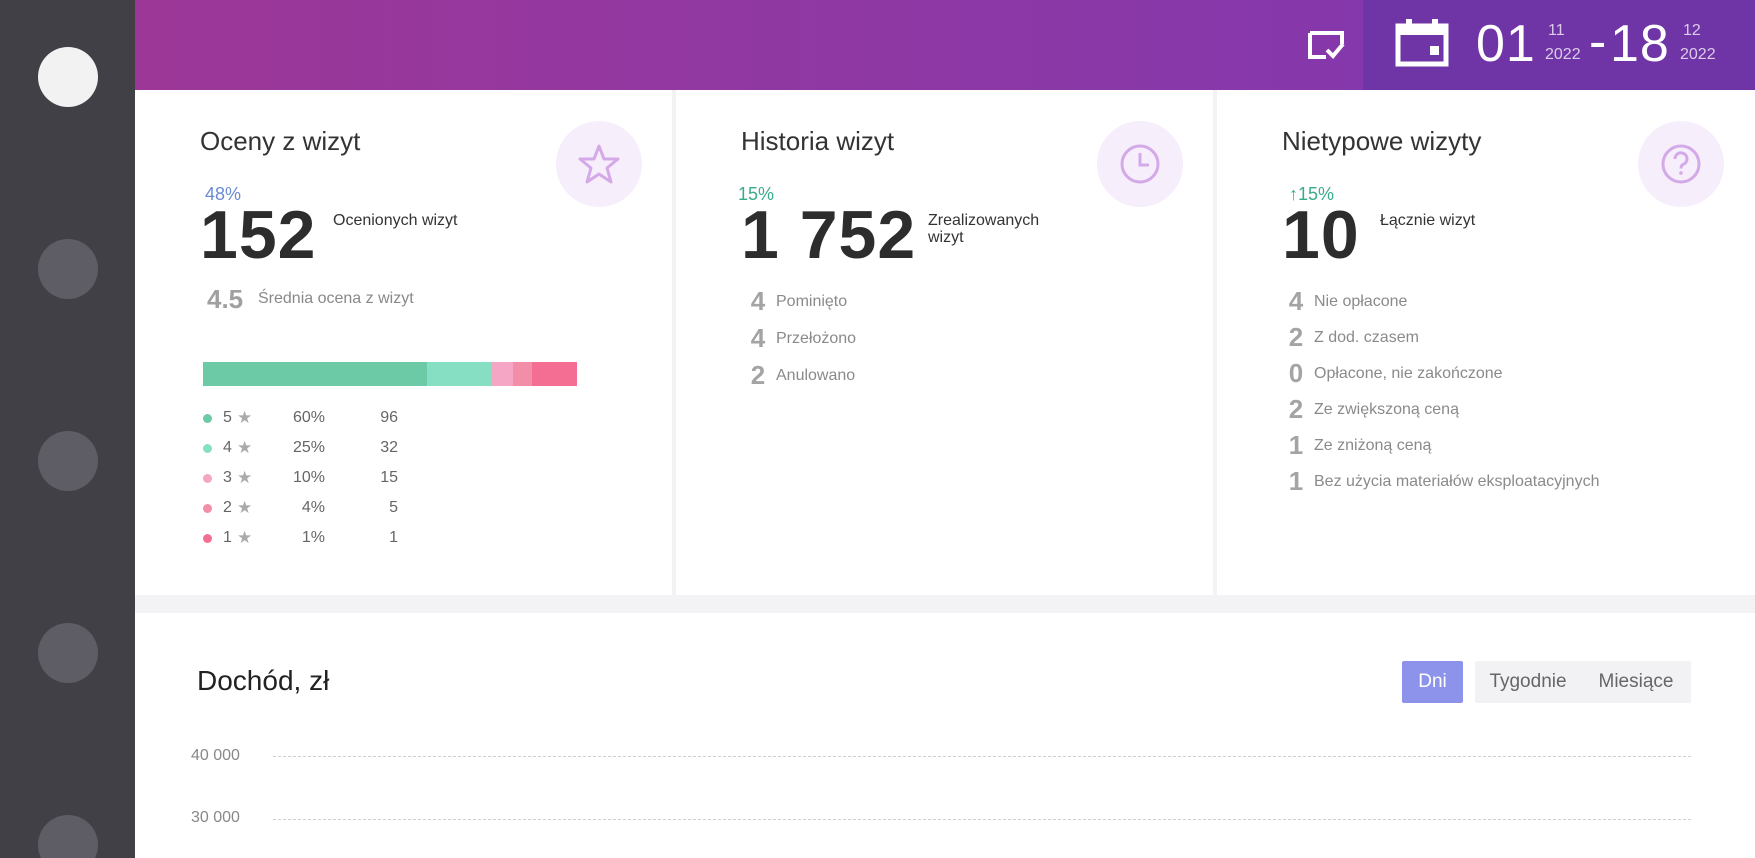 This screenshot has width=1755, height=858. Describe the element at coordinates (984, 229) in the screenshot. I see `history-count-label: Zrealizowanych wizyt` at that location.